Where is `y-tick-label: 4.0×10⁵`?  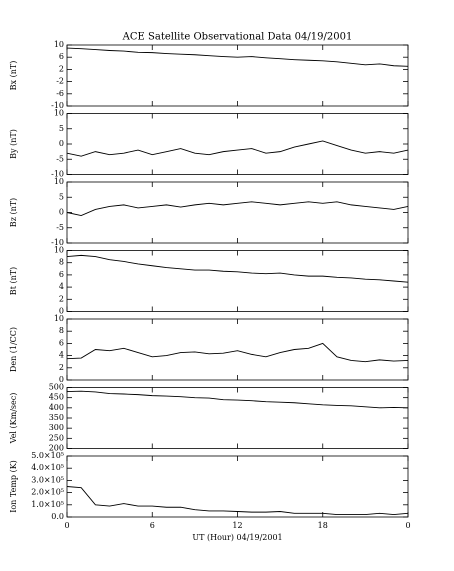 y-tick-label: 4.0×10⁵ is located at coordinates (47, 467).